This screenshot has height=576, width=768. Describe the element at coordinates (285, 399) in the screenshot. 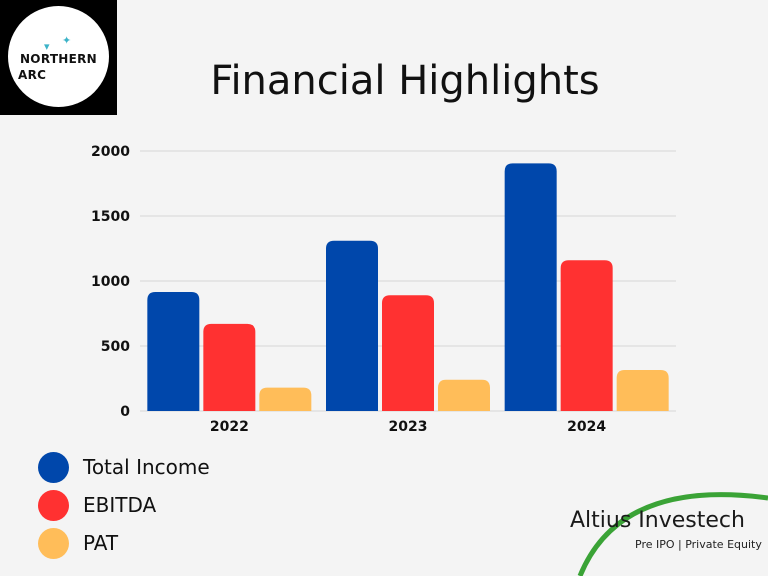

I see `bar-pat-2022` at that location.